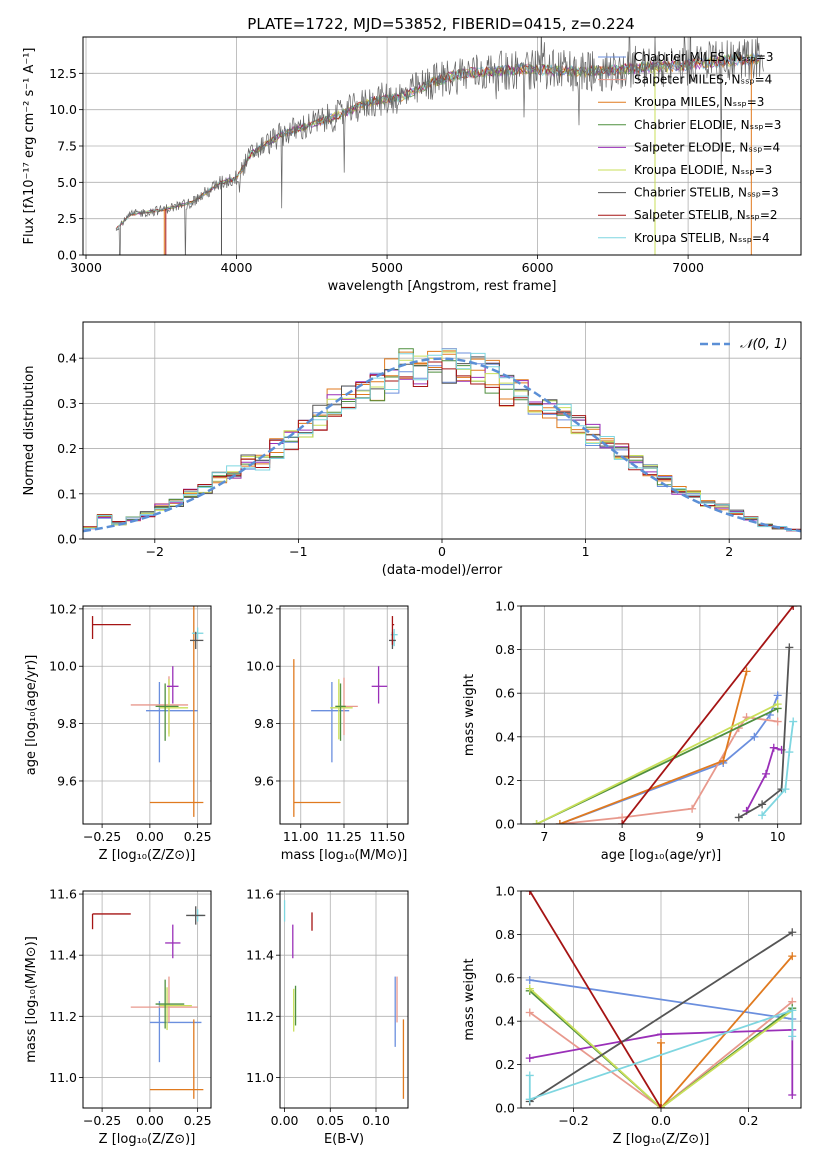 This screenshot has width=819, height=1170. What do you see at coordinates (86, 267) in the screenshot?
I see `x-tick-label: 3000` at bounding box center [86, 267].